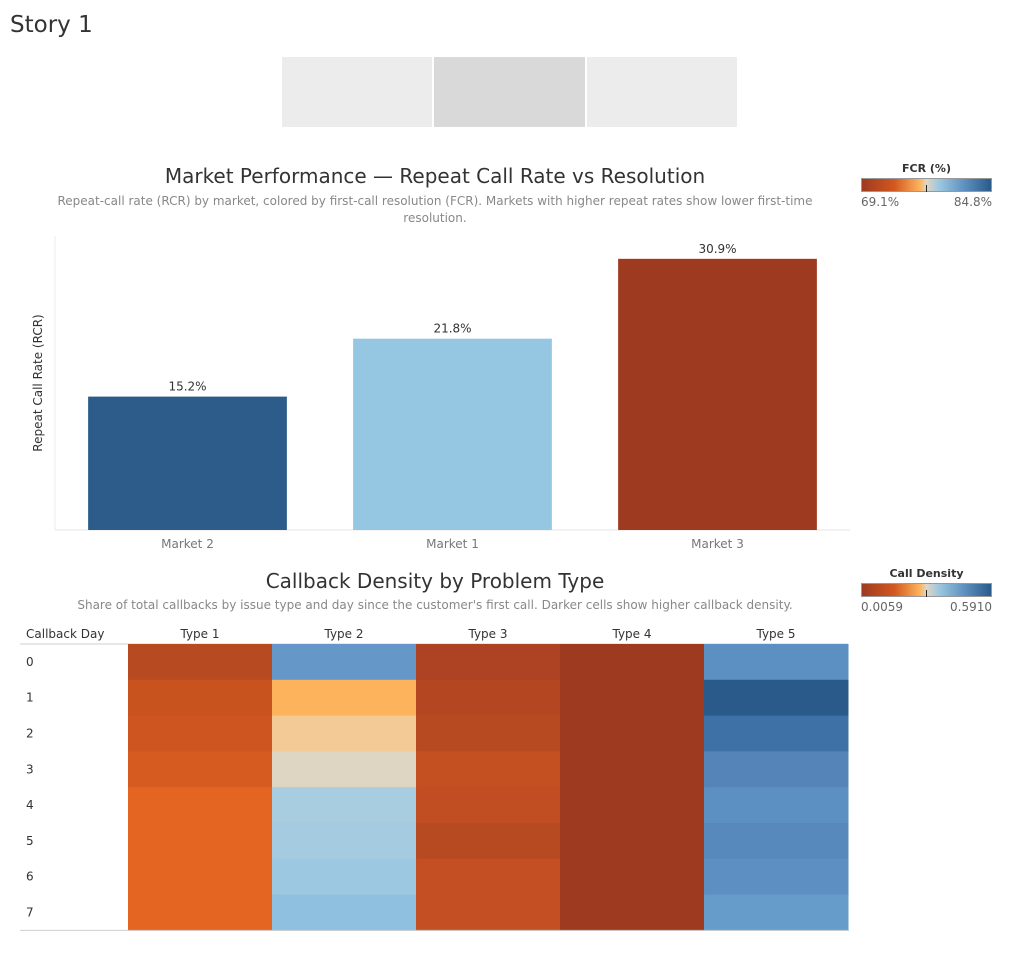  Describe the element at coordinates (452, 329) in the screenshot. I see `bar-value-label: 21.8%` at that location.